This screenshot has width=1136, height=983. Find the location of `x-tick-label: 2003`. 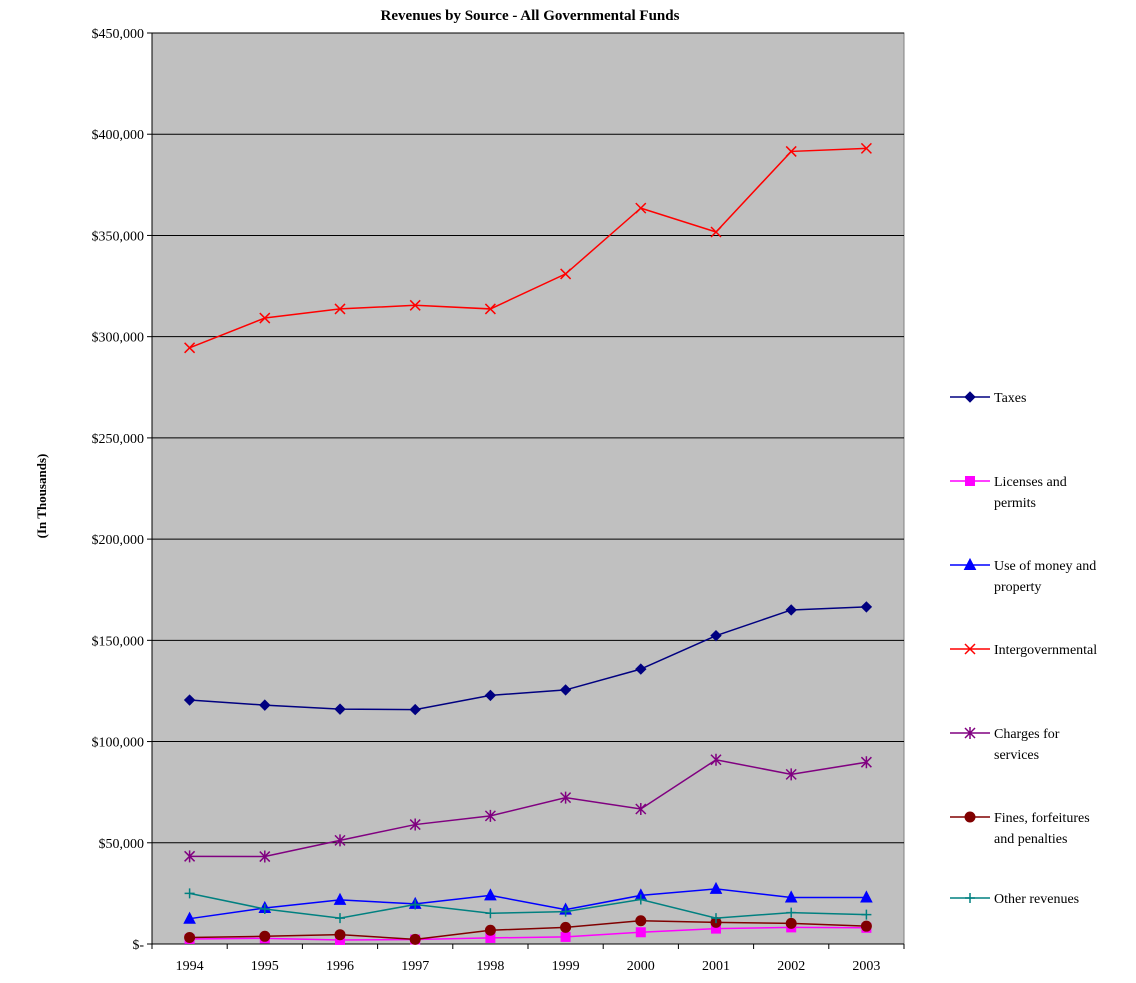

x-tick-label: 2003 is located at coordinates (866, 966).